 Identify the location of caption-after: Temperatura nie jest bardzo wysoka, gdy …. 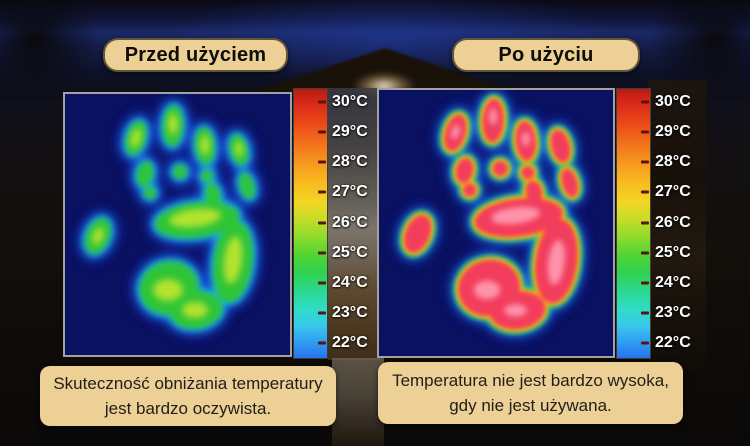
(530, 393).